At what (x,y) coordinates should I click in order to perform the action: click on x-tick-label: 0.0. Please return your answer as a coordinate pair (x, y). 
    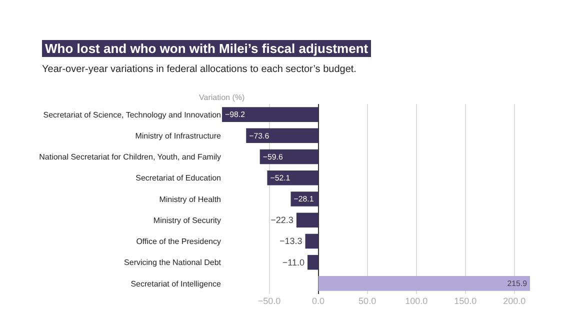
    Looking at the image, I should click on (318, 301).